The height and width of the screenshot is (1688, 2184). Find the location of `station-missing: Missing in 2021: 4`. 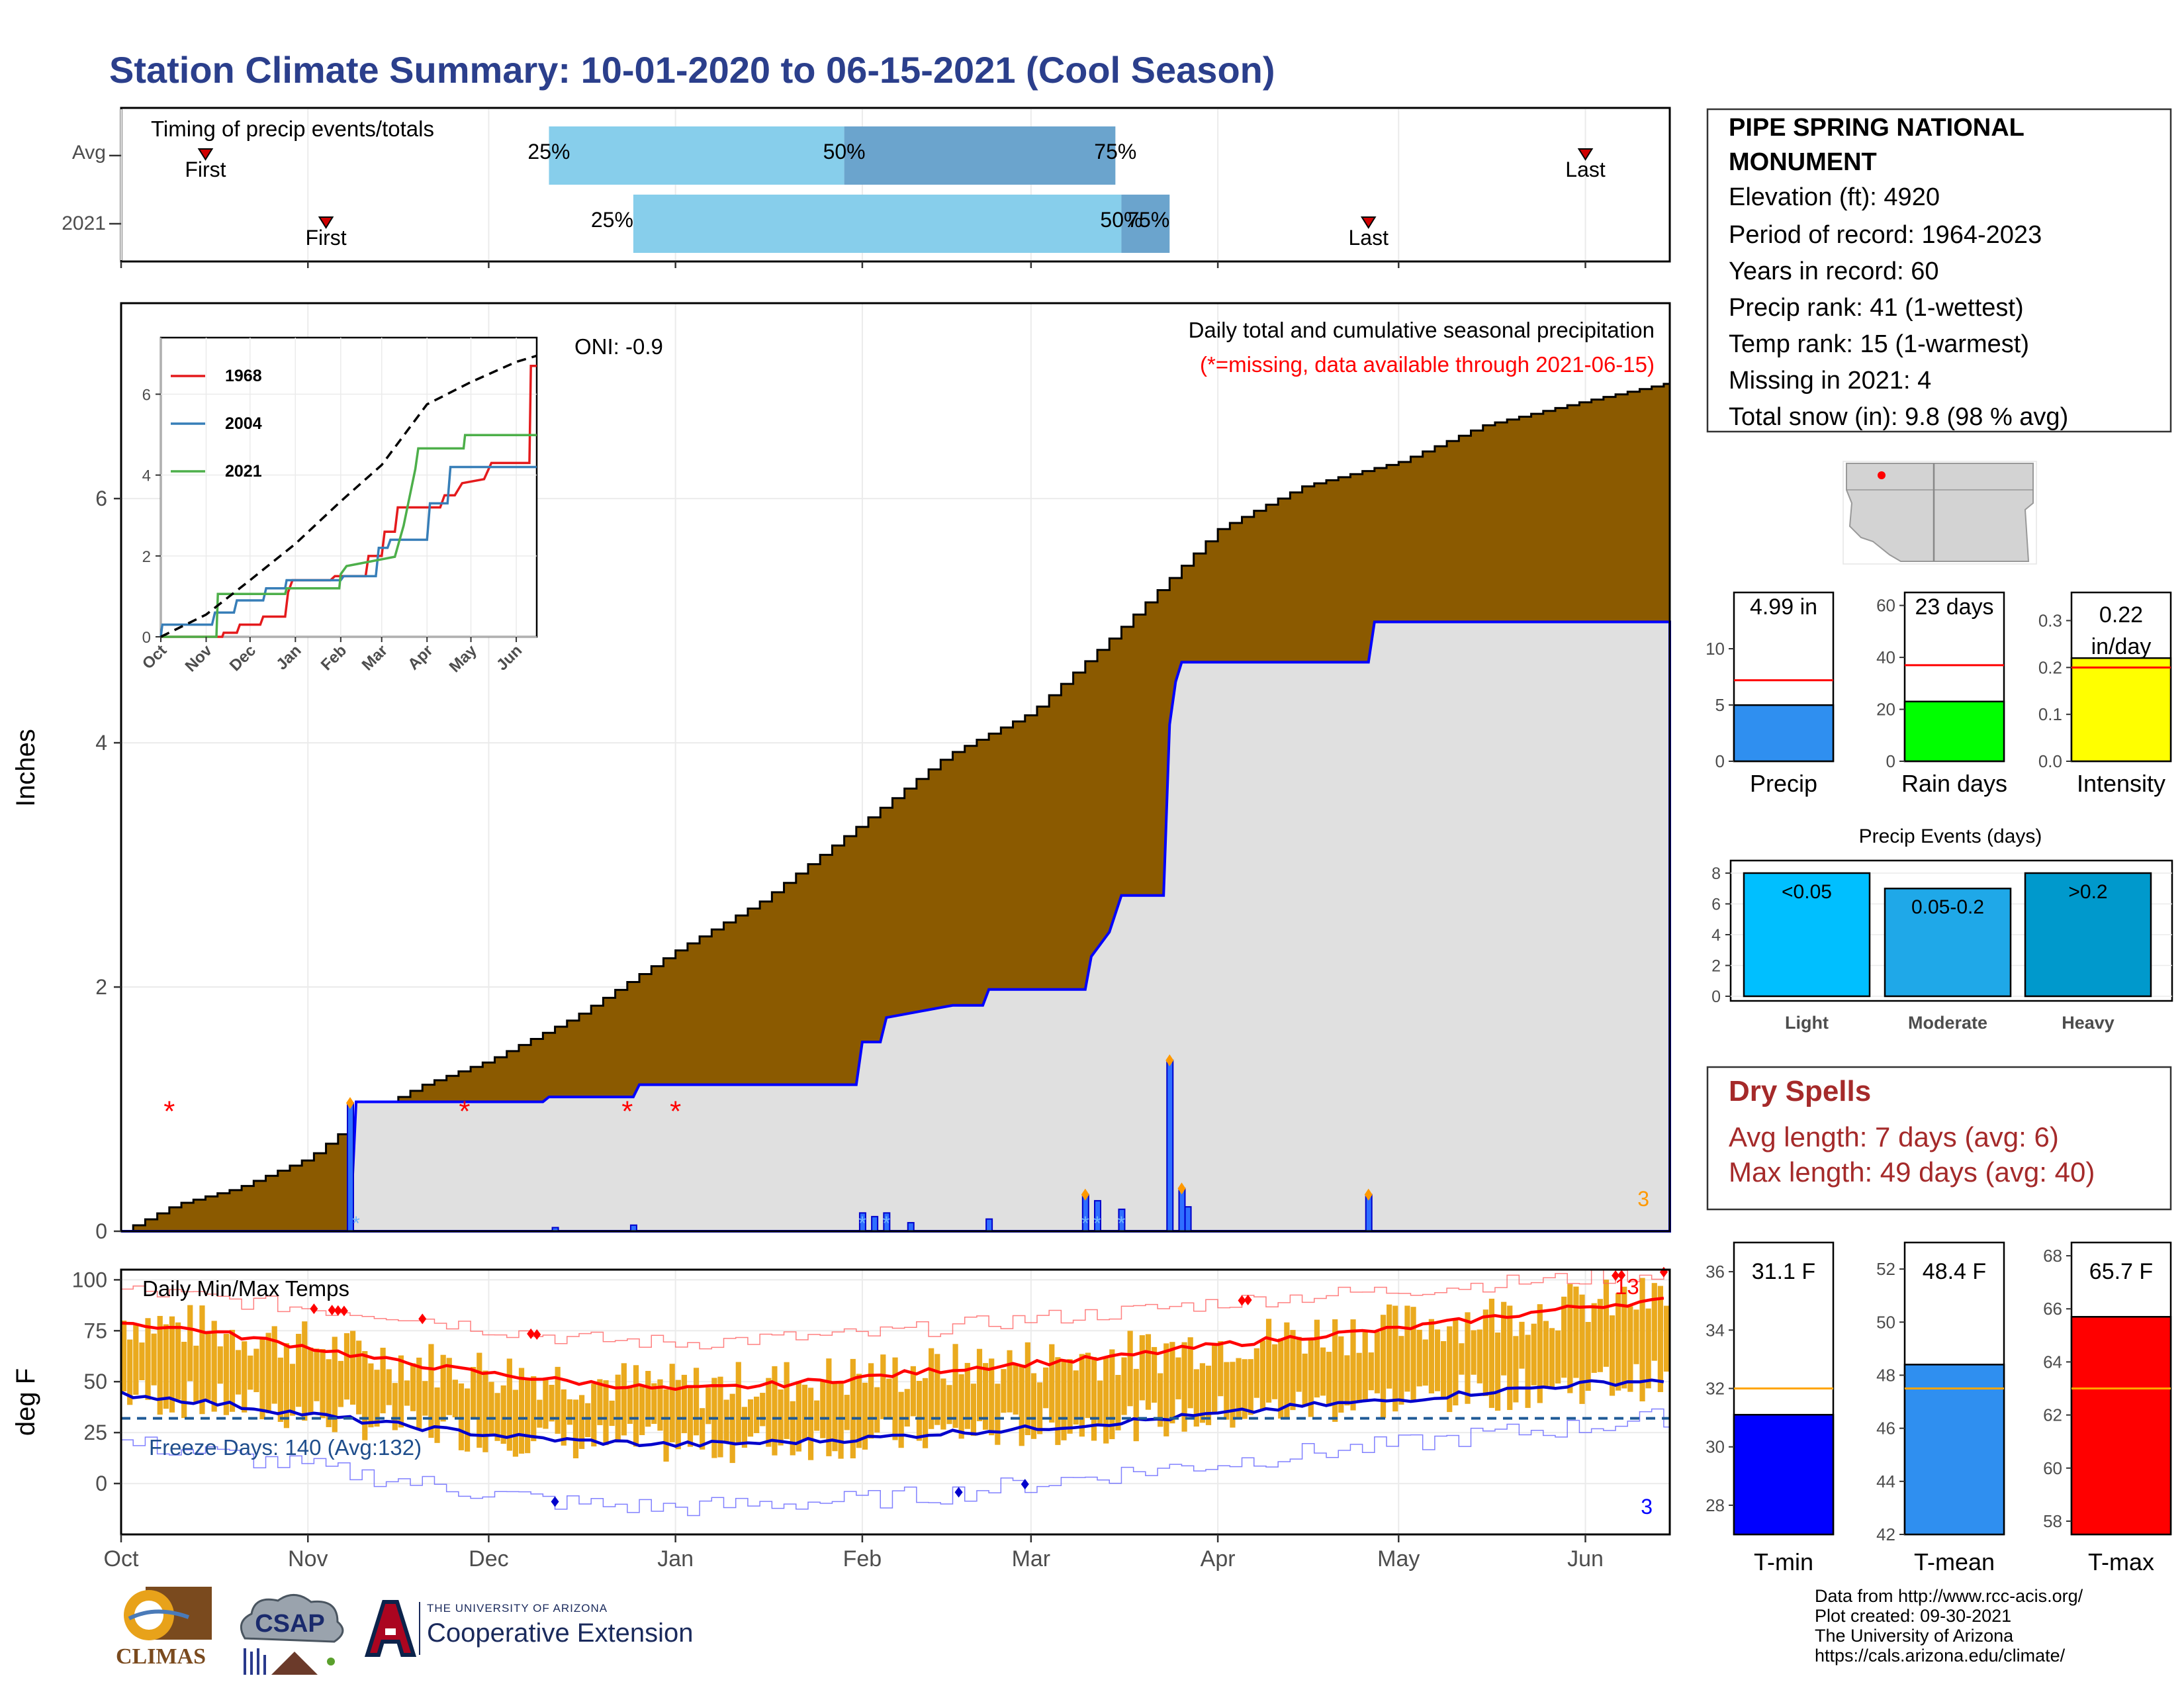

station-missing: Missing in 2021: 4 is located at coordinates (1830, 381).